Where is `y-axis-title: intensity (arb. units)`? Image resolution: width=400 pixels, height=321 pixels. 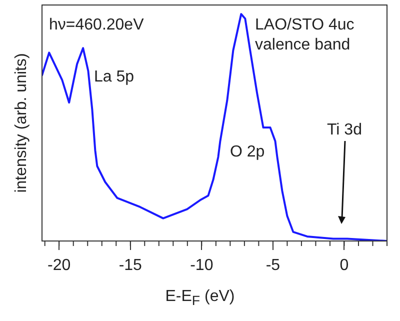 y-axis-title: intensity (arb. units) is located at coordinates (22, 123).